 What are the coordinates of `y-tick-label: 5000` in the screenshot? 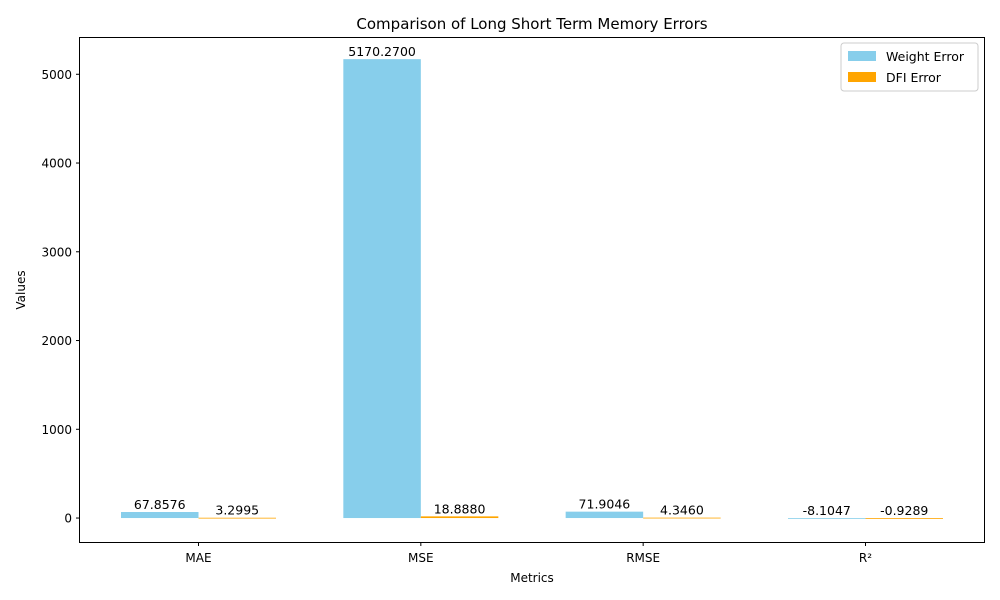 It's located at (56, 75).